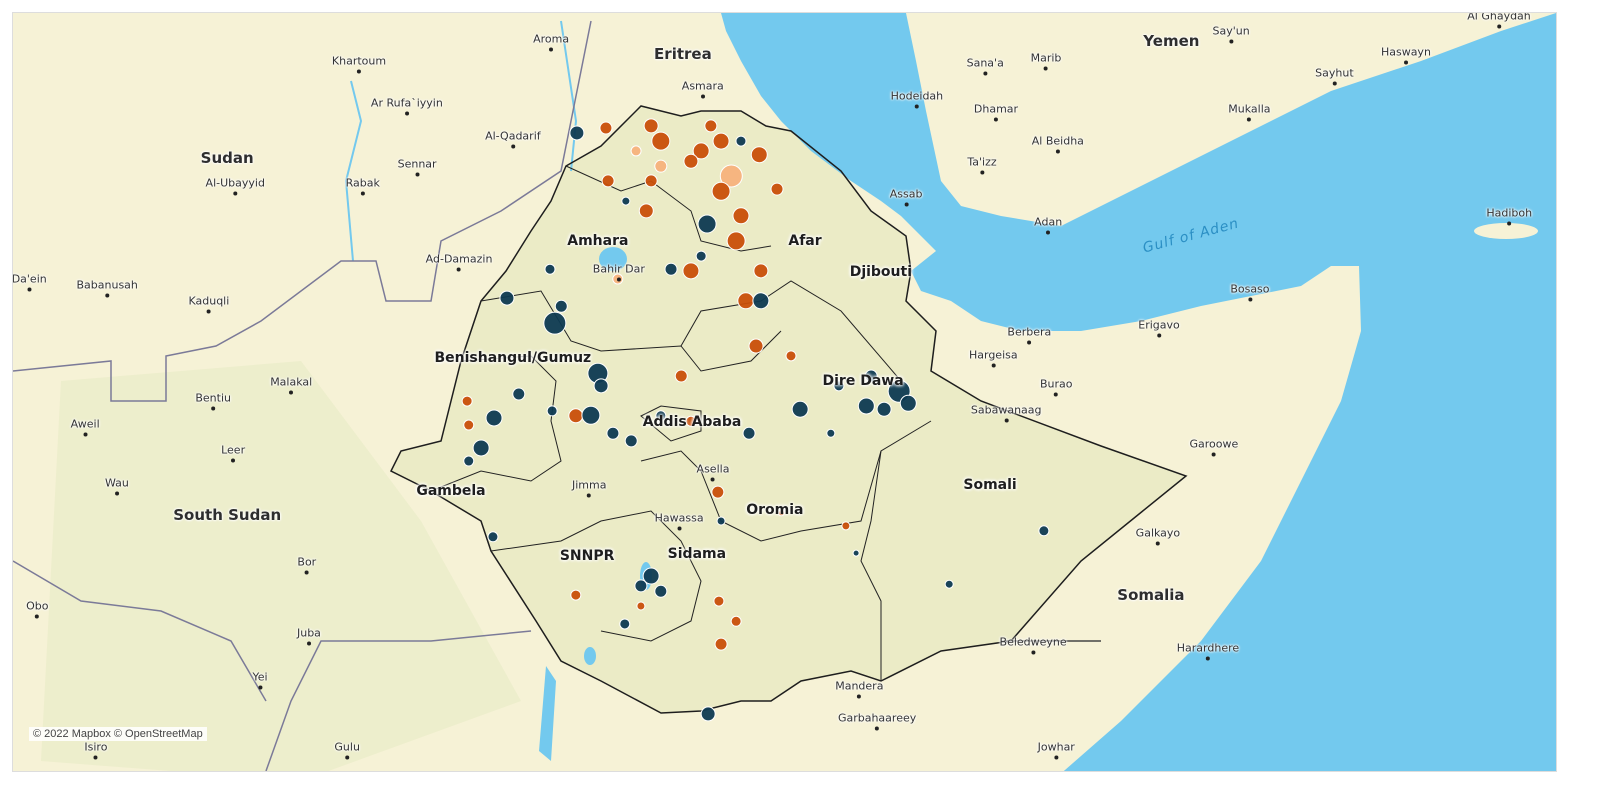 This screenshot has height=800, width=1600. Describe the element at coordinates (1506, 231) in the screenshot. I see `socotra-island` at that location.